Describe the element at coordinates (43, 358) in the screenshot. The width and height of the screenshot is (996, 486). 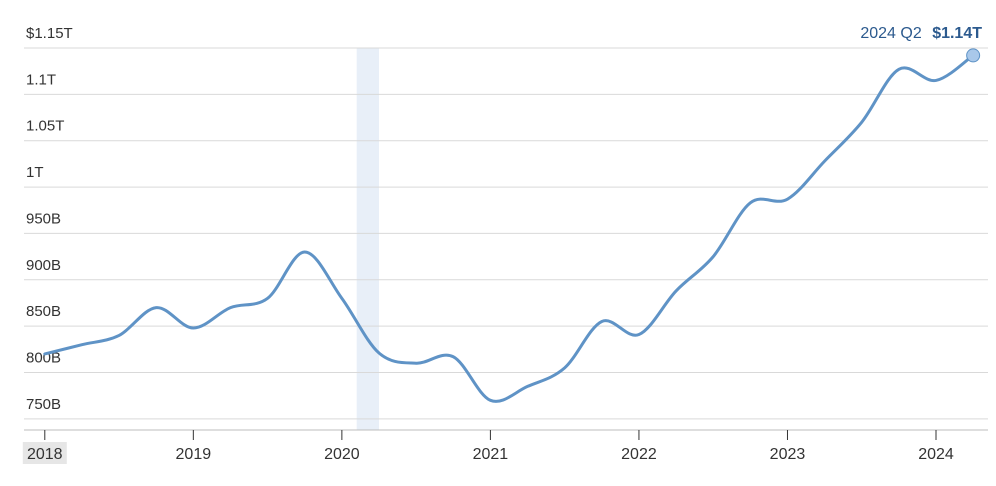
I see `y-tick-label: 800B` at that location.